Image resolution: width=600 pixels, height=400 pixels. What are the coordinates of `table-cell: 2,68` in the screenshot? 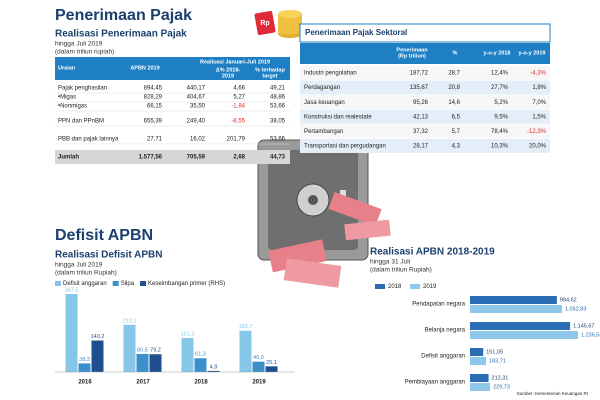 It's located at (239, 158).